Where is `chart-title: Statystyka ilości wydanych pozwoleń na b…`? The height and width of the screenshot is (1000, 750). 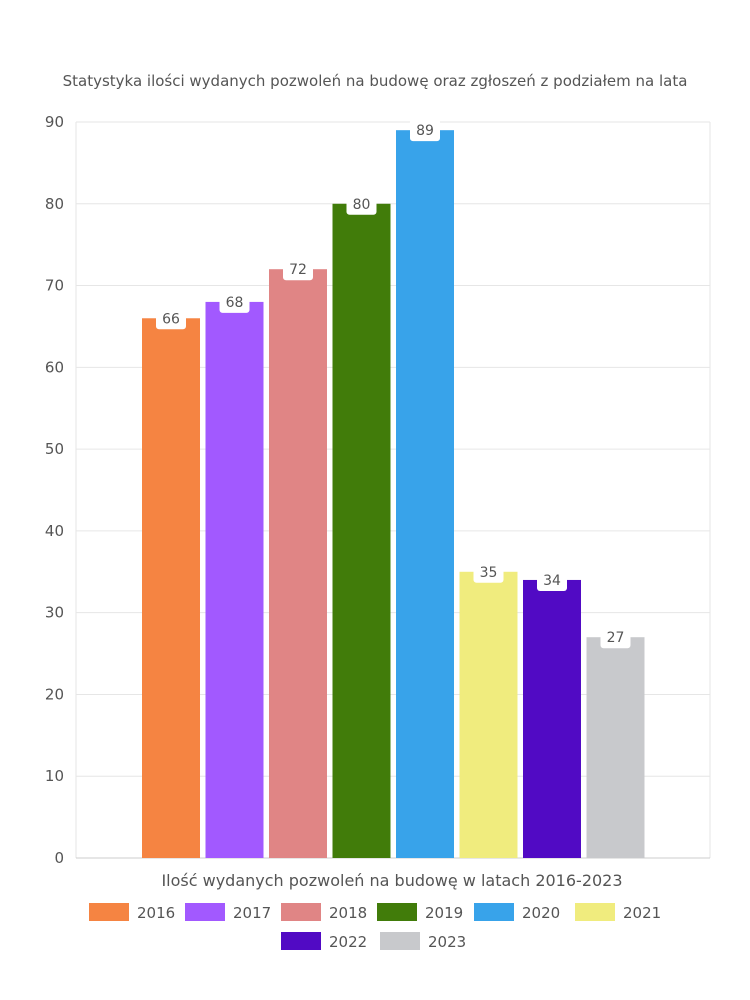 chart-title: Statystyka ilości wydanych pozwoleń na b… is located at coordinates (375, 81).